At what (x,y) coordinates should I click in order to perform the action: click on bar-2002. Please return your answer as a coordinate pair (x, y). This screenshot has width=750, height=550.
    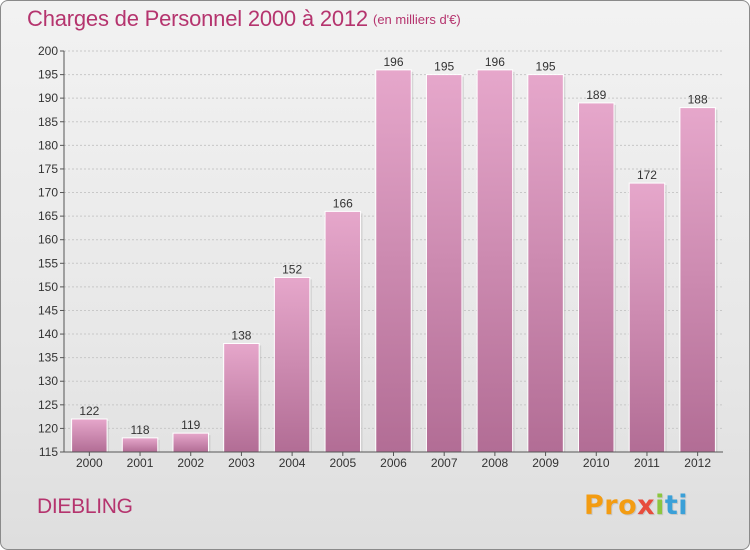
    Looking at the image, I should click on (190, 442).